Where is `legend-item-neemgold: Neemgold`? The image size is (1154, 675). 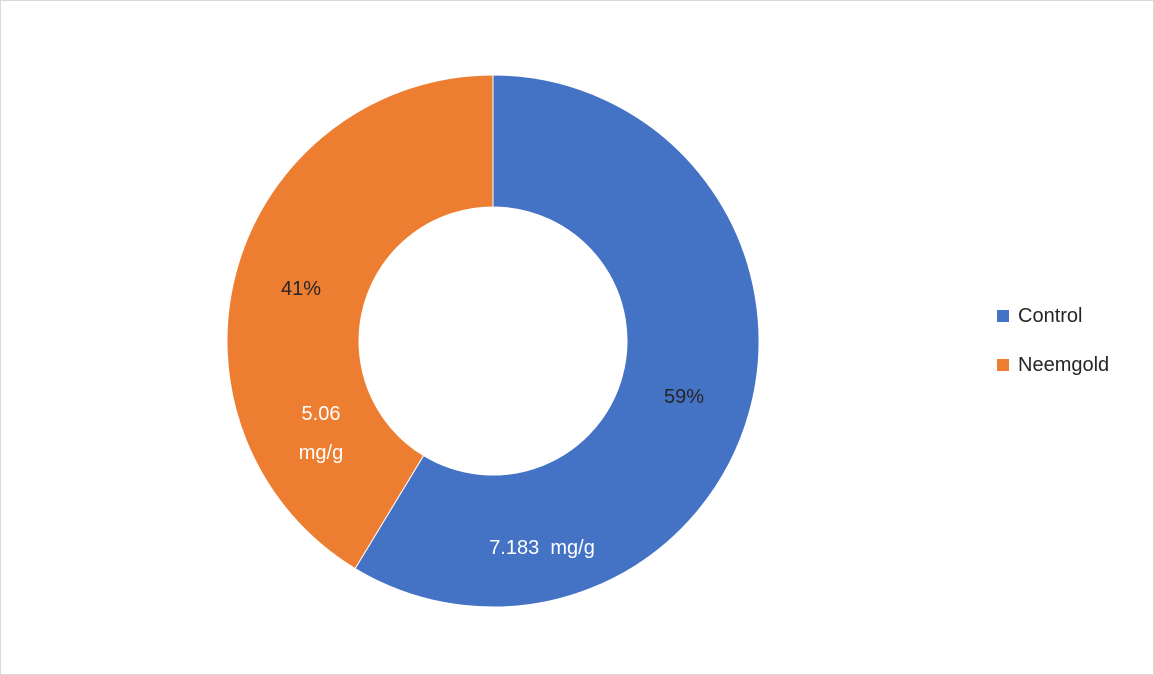 legend-item-neemgold: Neemgold is located at coordinates (1053, 365).